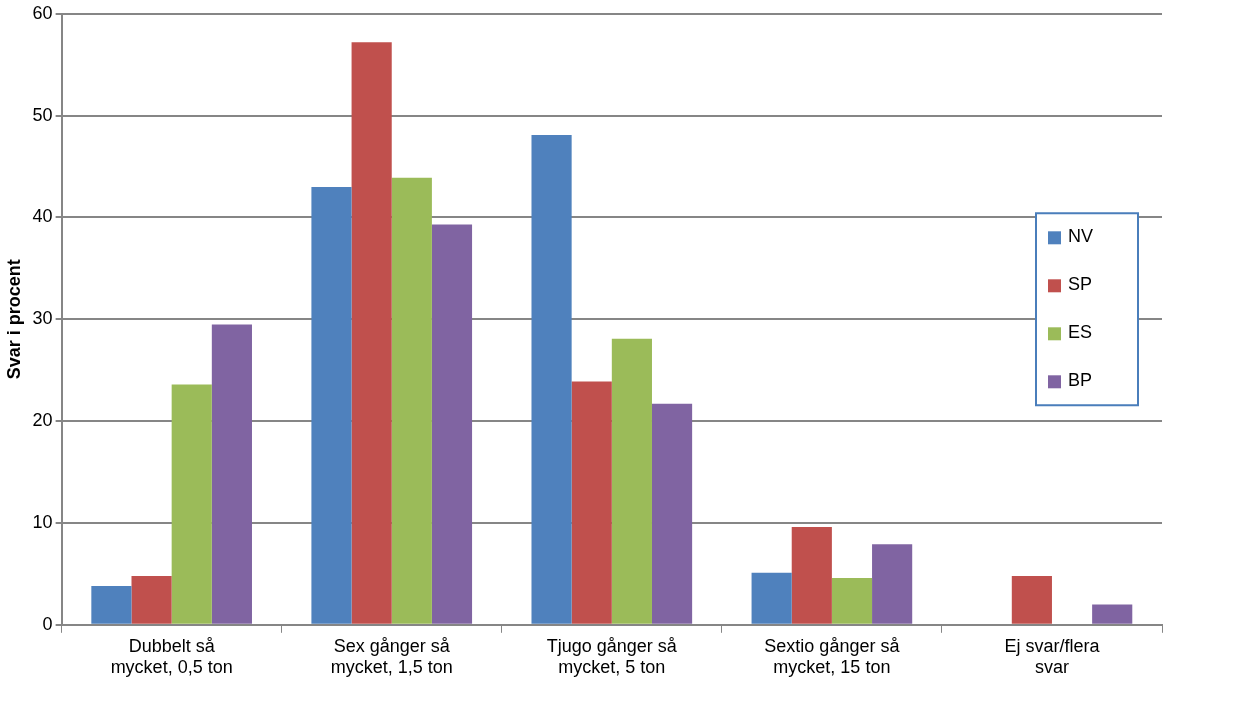 This screenshot has height=702, width=1240. What do you see at coordinates (13, 319) in the screenshot?
I see `y-axis-title: Svar i procent` at bounding box center [13, 319].